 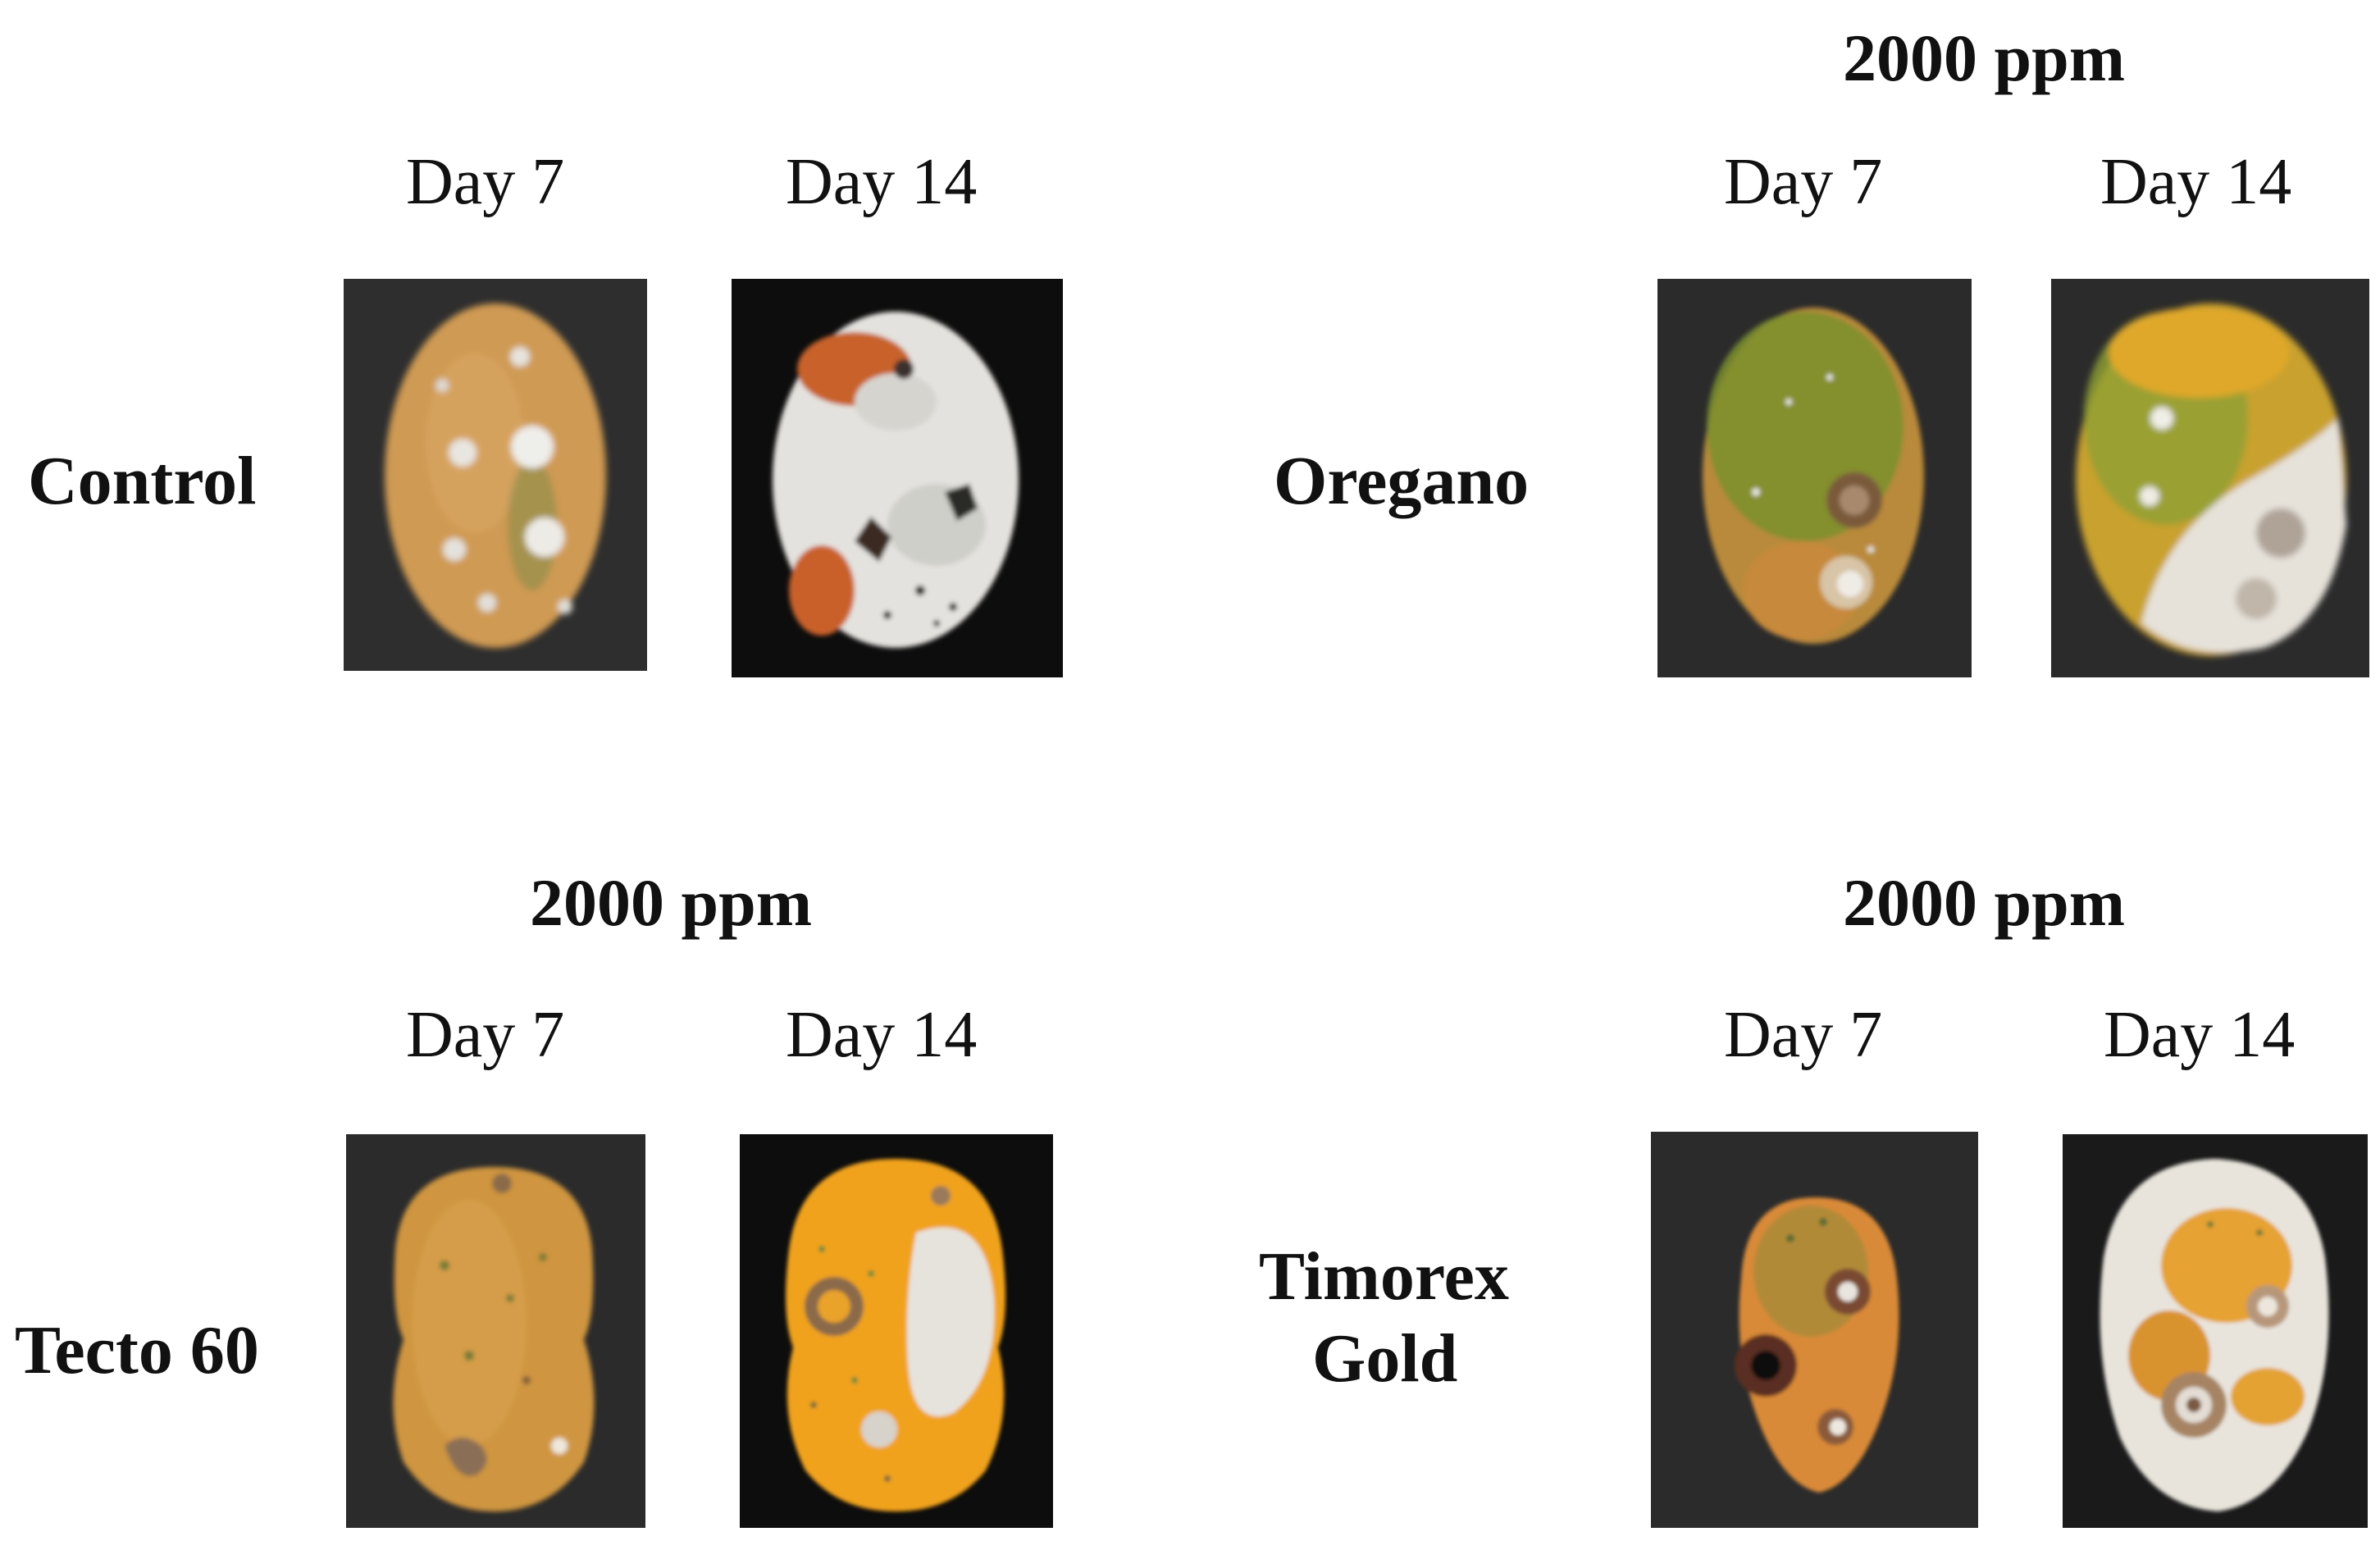 What do you see at coordinates (496, 475) in the screenshot?
I see `photo-control-day7` at bounding box center [496, 475].